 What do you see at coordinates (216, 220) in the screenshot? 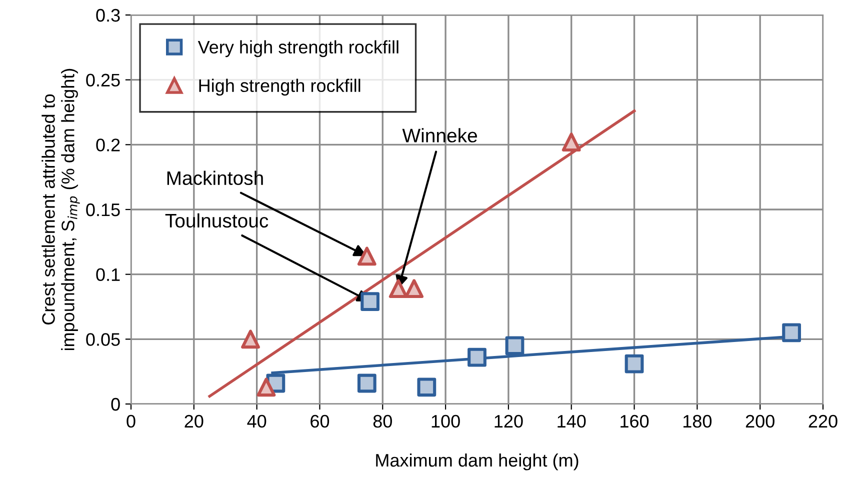
I see `annotation: Toulnustouc` at bounding box center [216, 220].